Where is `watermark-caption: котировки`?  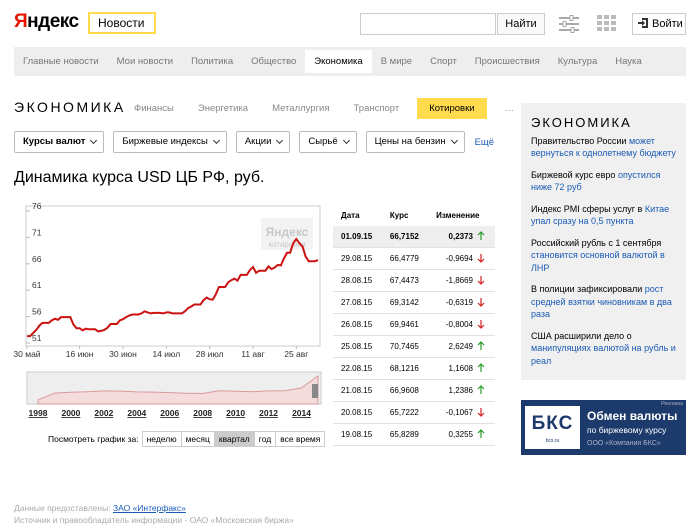
watermark-caption: котировки is located at coordinates (286, 244).